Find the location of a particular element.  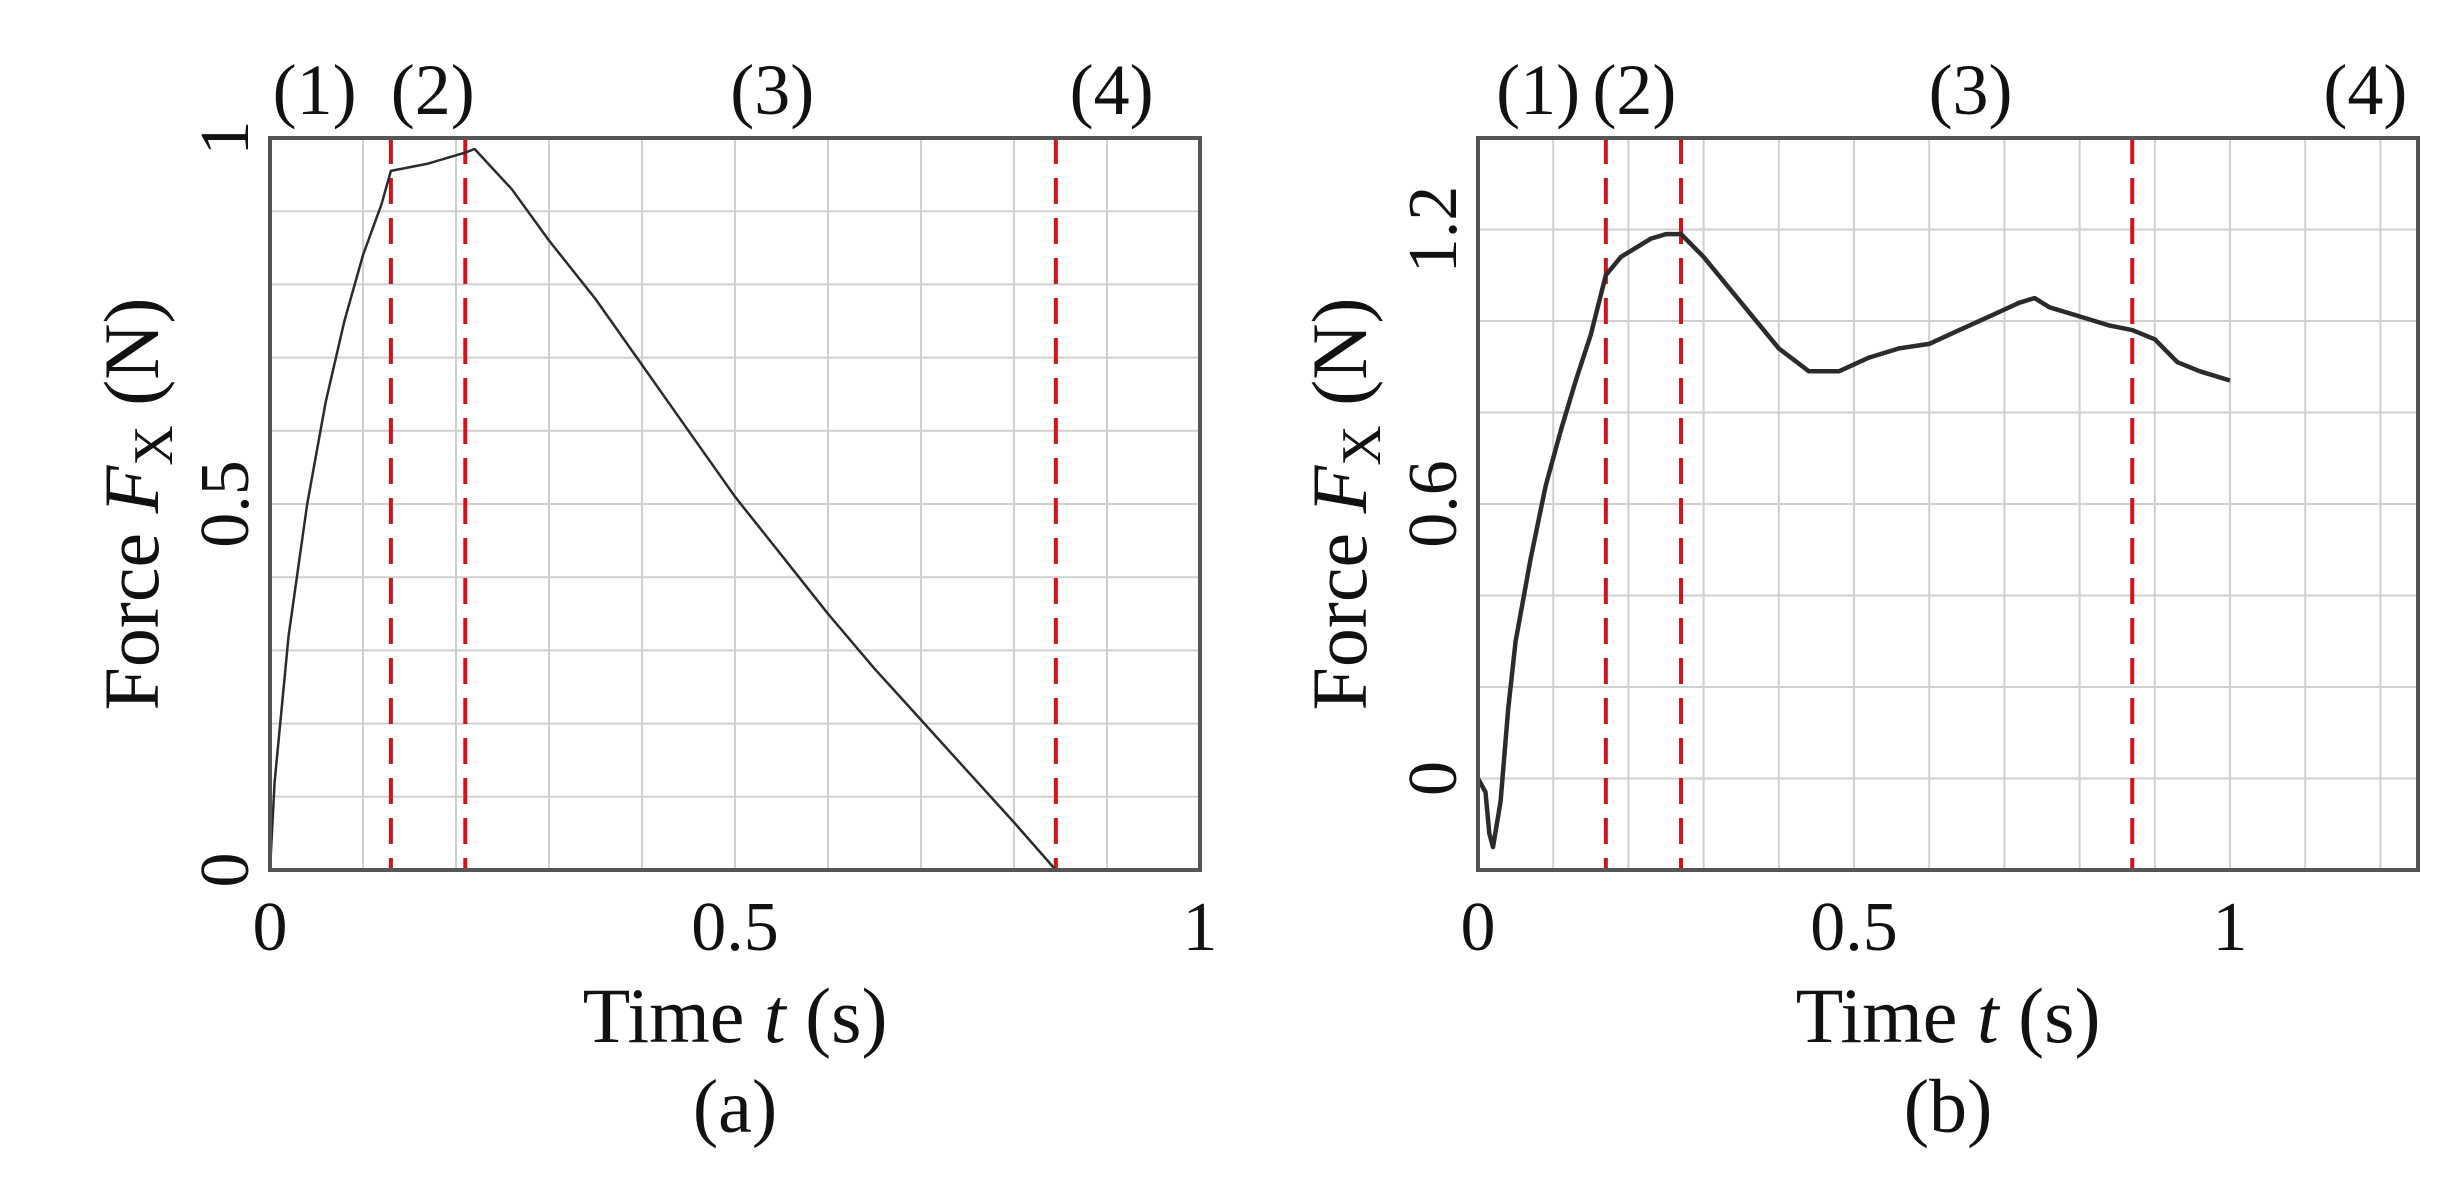

y-tick-label: 1.2 is located at coordinates (1433, 230).